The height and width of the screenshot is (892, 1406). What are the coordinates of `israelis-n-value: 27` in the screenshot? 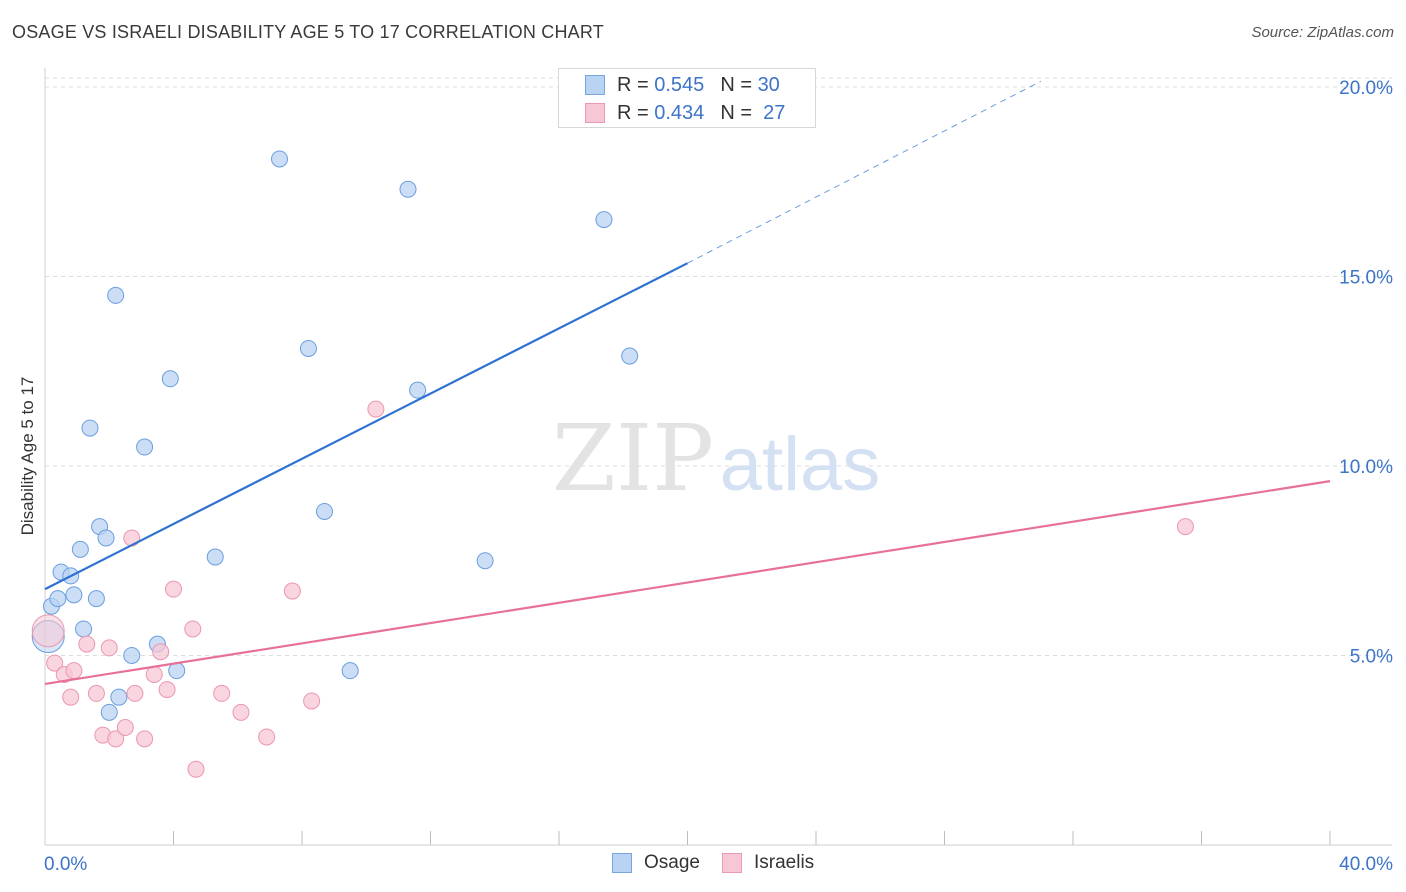 It's located at (774, 112).